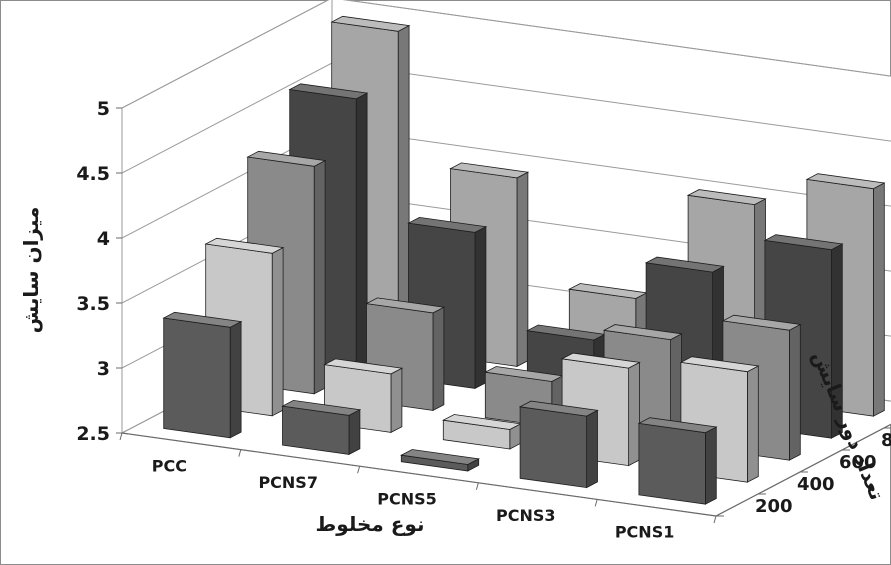 Image resolution: width=891 pixels, height=565 pixels. What do you see at coordinates (526, 515) in the screenshot?
I see `x-tick-label: PCNS3` at bounding box center [526, 515].